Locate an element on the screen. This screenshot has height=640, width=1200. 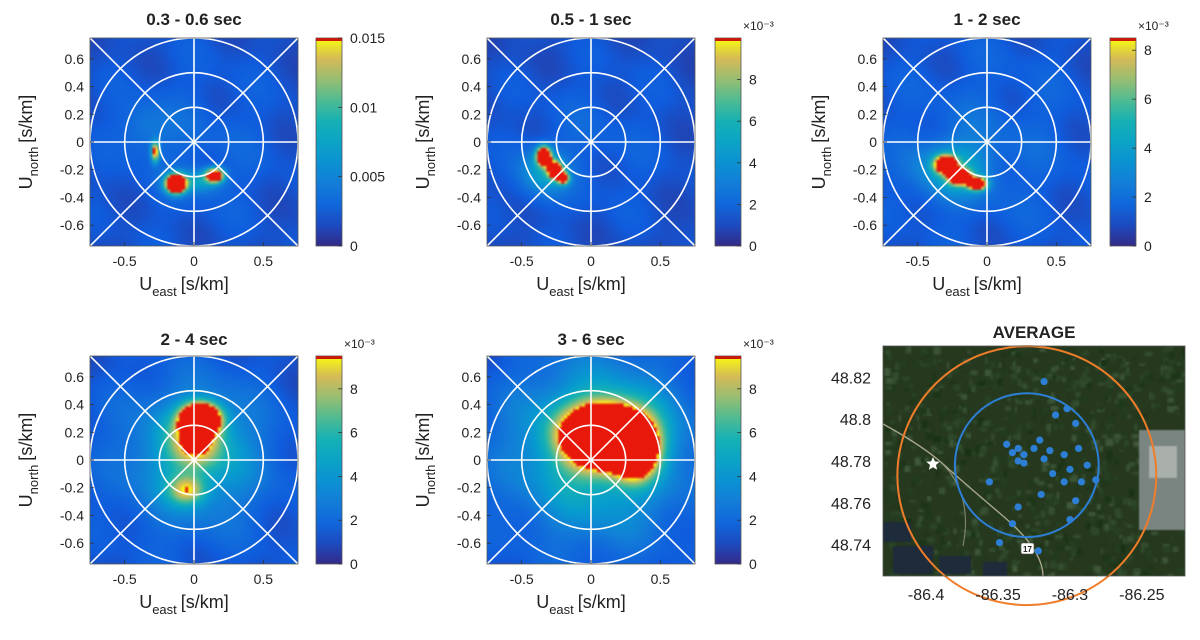
latitude-tick-label: 48.76 is located at coordinates (851, 504).